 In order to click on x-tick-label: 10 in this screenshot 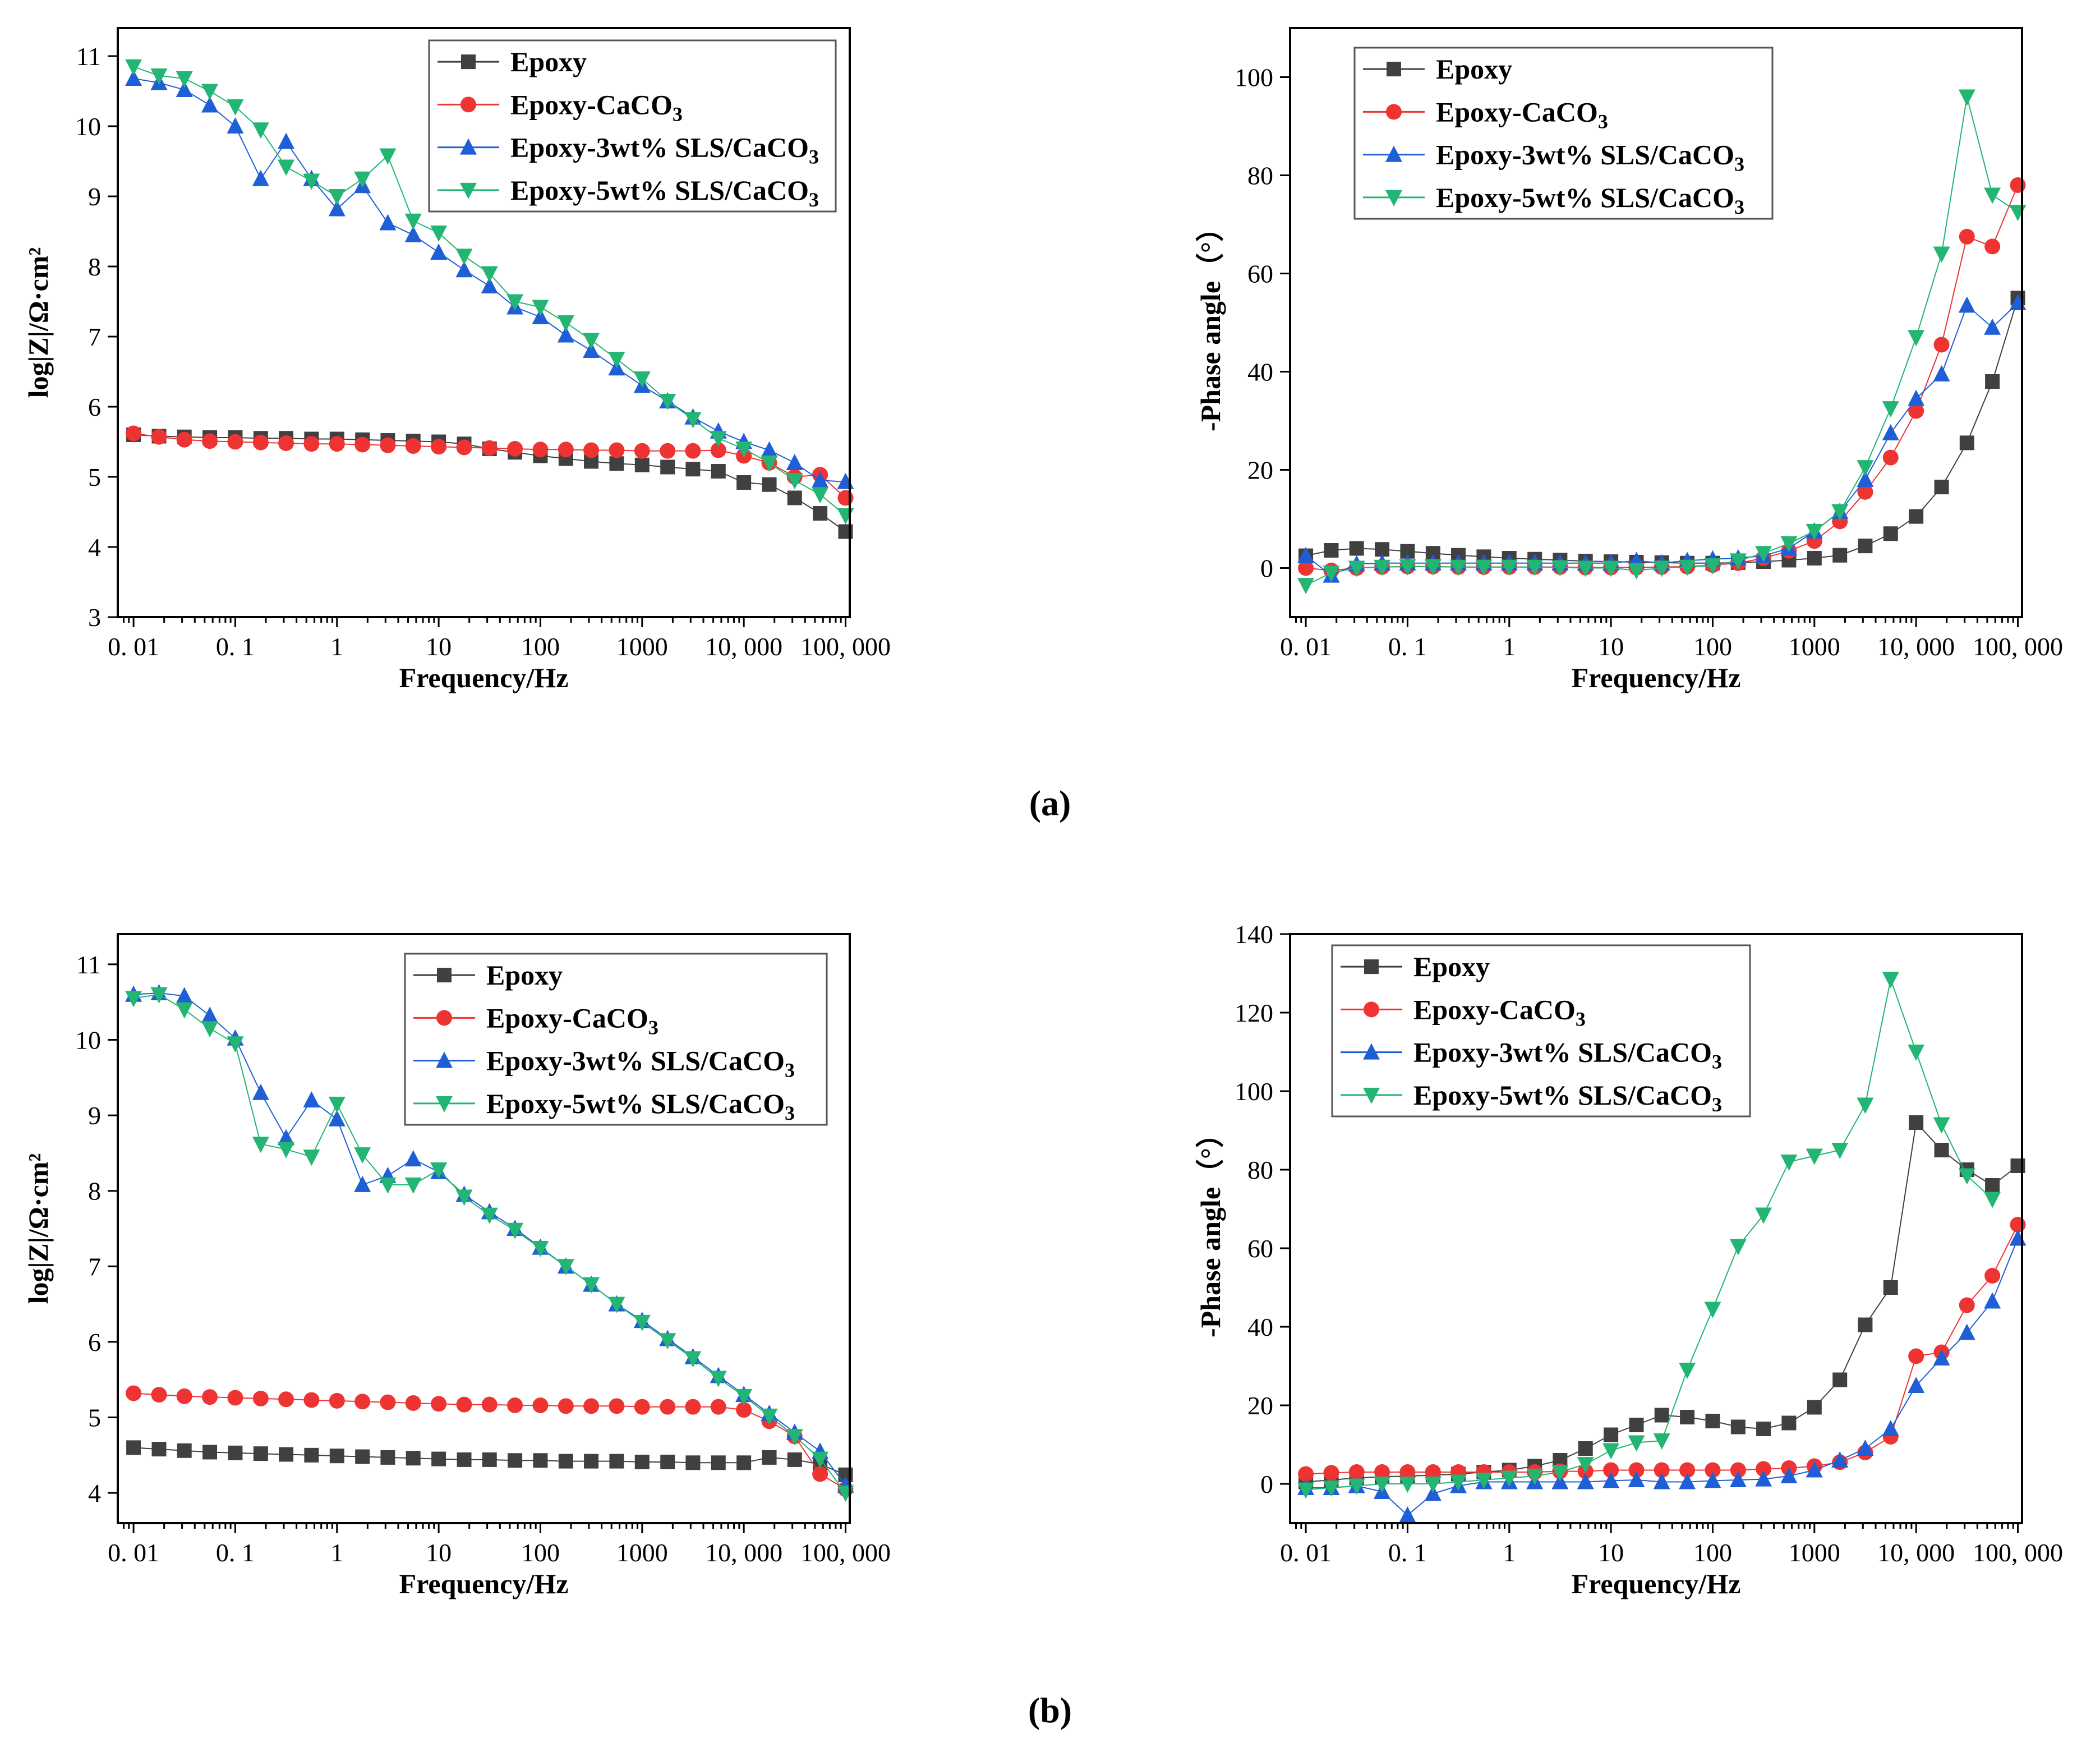, I will do `click(439, 646)`.